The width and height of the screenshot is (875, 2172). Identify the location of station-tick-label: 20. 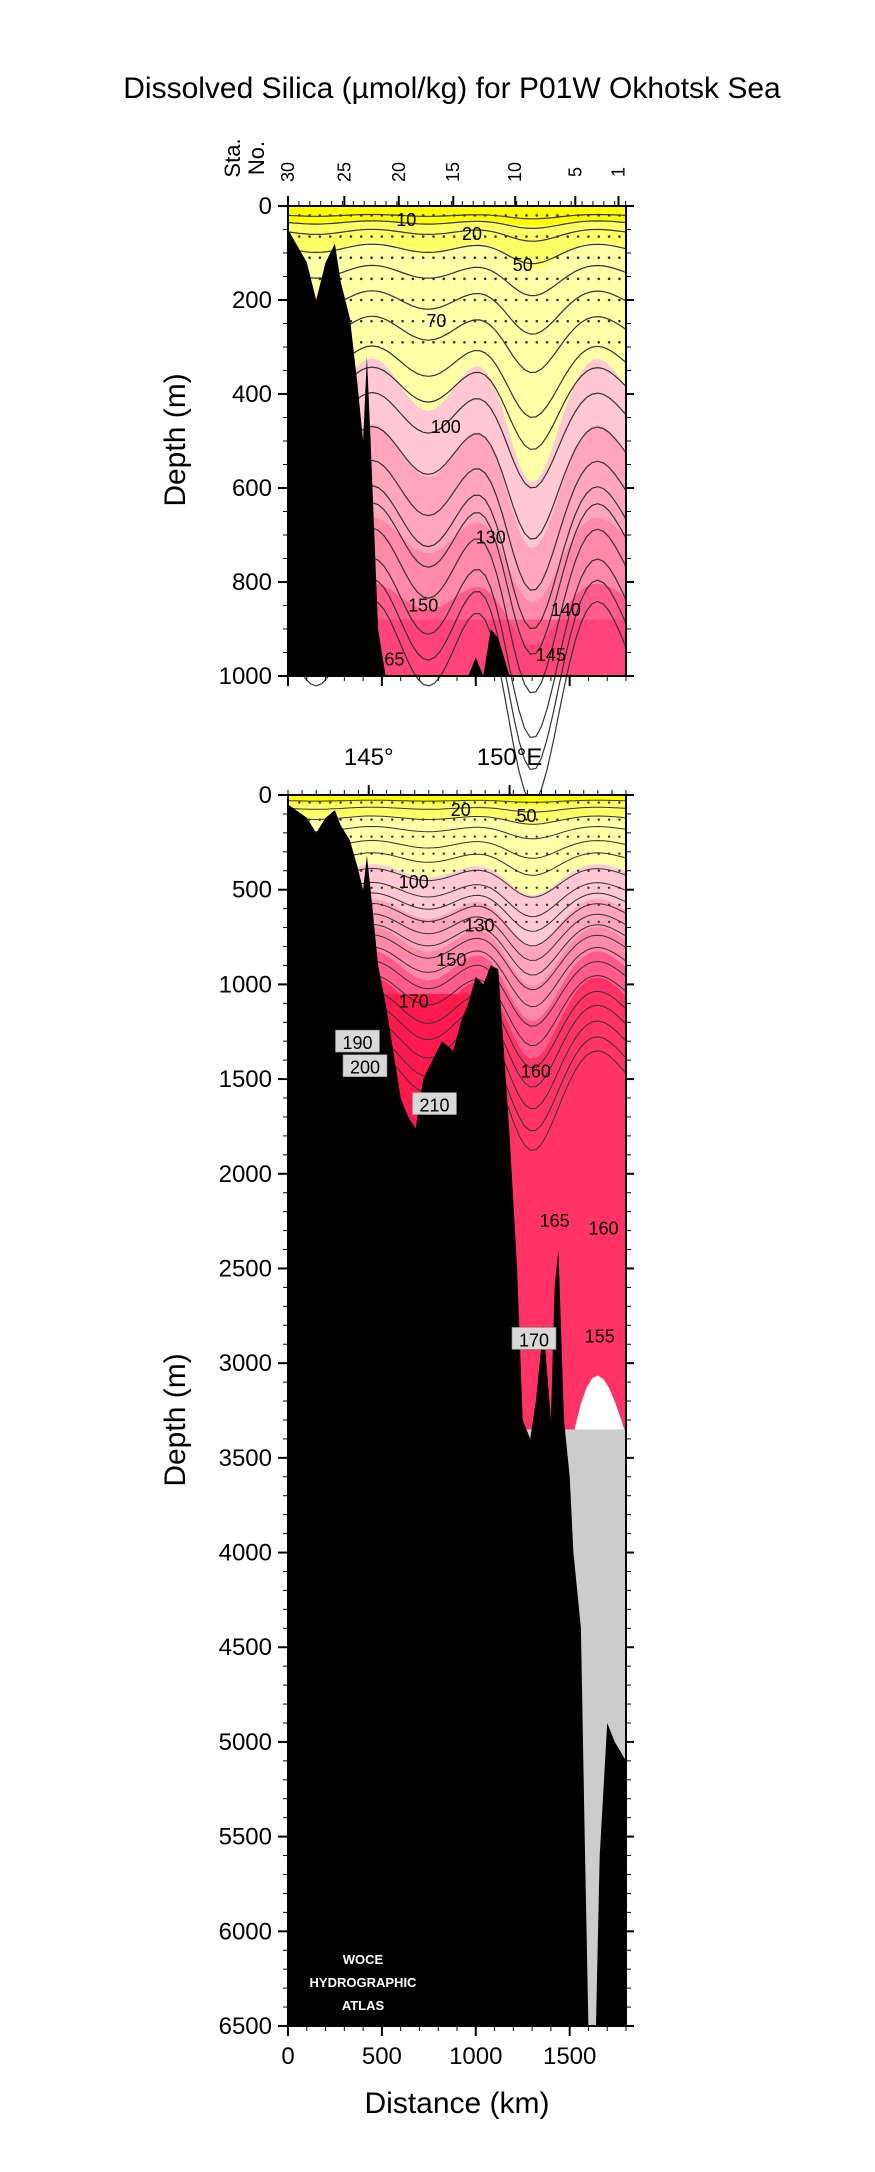
(399, 172).